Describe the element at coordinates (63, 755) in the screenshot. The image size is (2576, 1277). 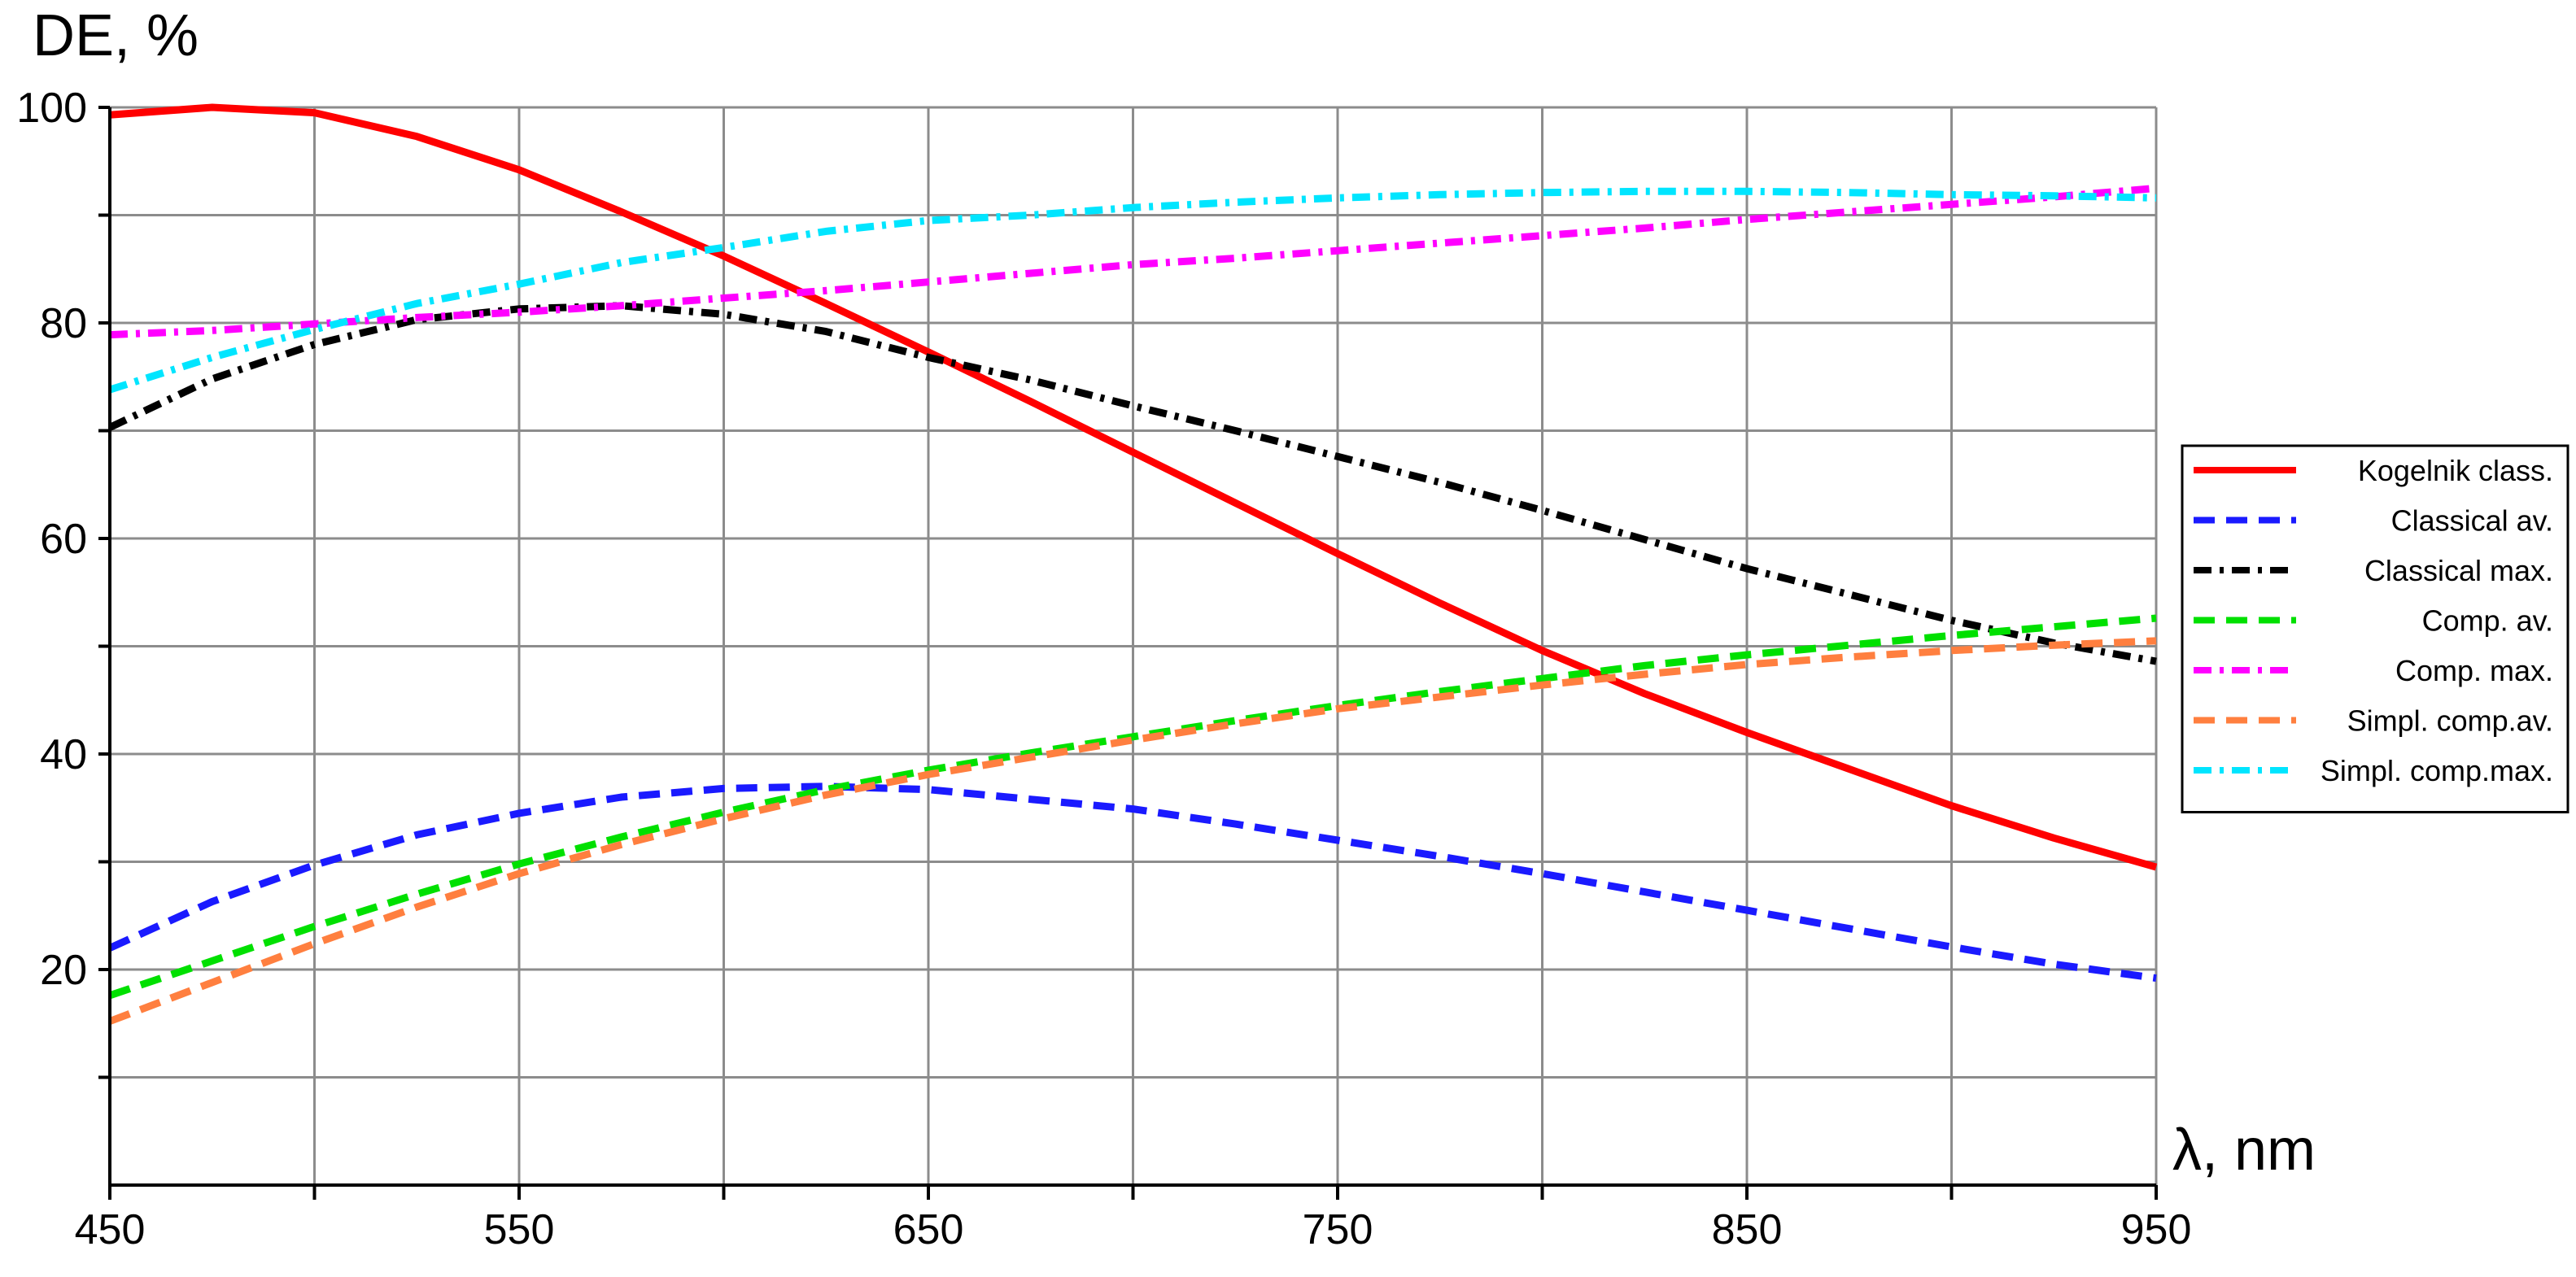
I see `y-tick-label: 40` at that location.